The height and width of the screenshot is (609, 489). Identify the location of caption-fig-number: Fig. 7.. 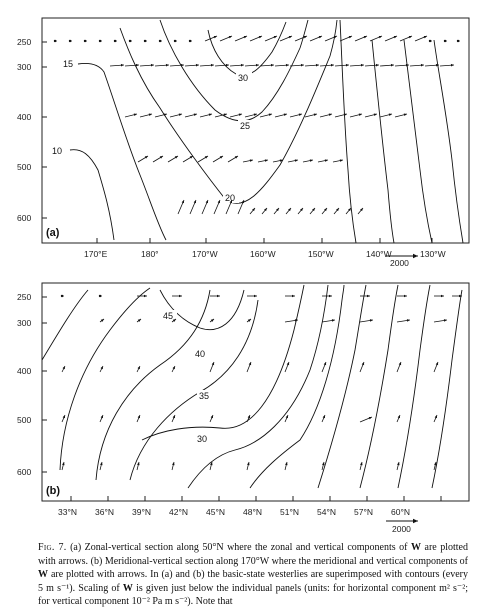
(52, 547).